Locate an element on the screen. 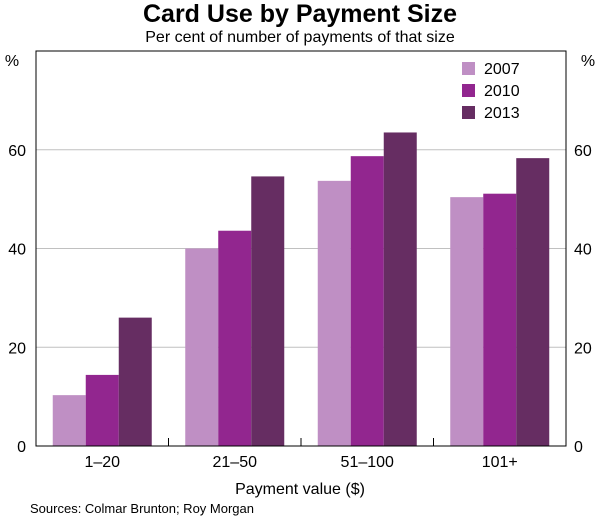 The image size is (600, 521). y-tick-label-right: 20 is located at coordinates (583, 348).